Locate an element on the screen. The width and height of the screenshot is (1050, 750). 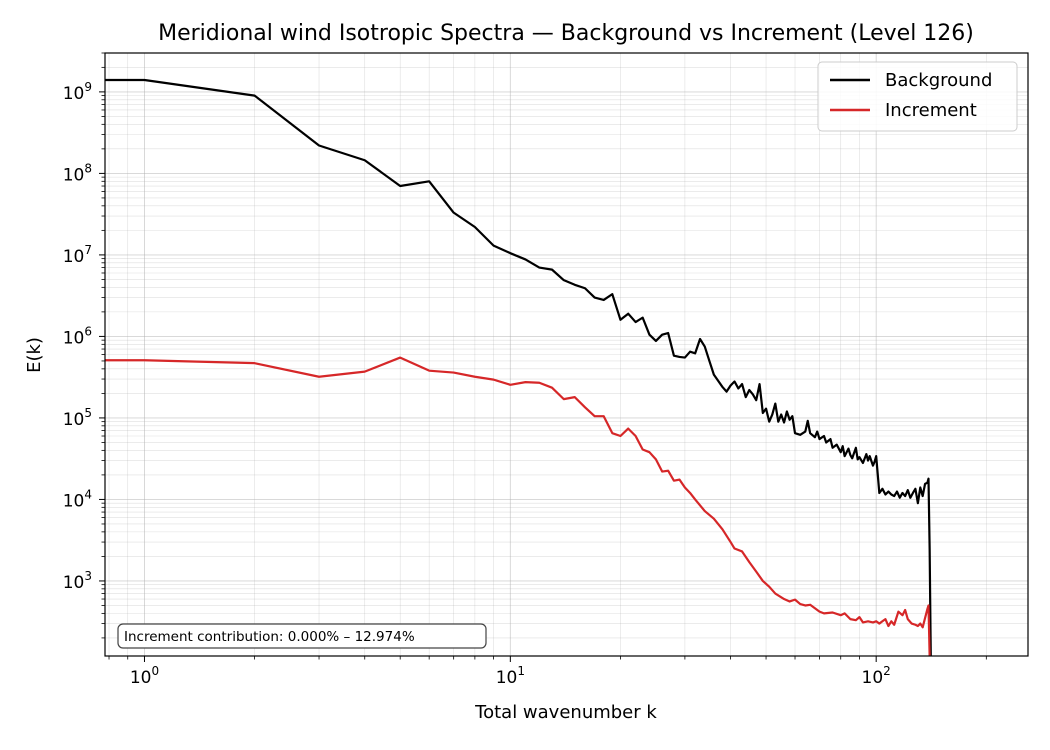
y-tick-label: 10⁶ is located at coordinates (77, 336).